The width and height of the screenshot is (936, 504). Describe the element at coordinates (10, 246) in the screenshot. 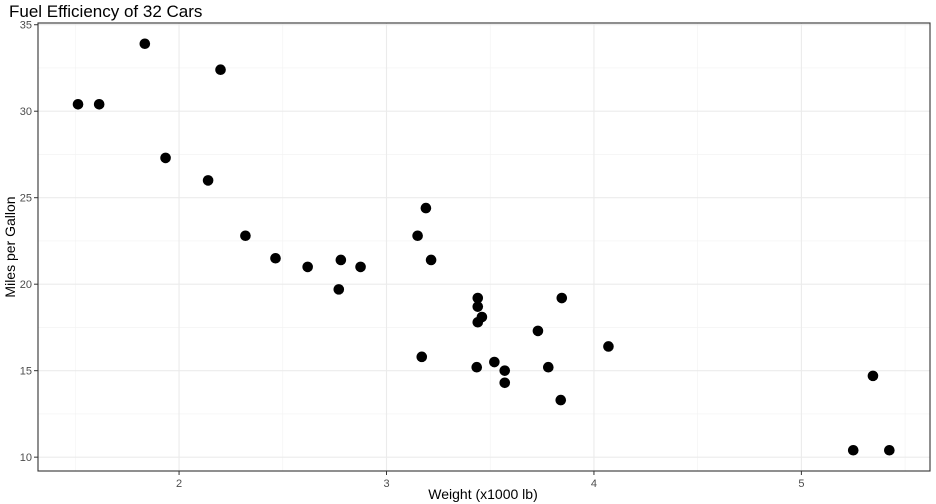

I see `y-axis-title: Miles per Gallon` at that location.